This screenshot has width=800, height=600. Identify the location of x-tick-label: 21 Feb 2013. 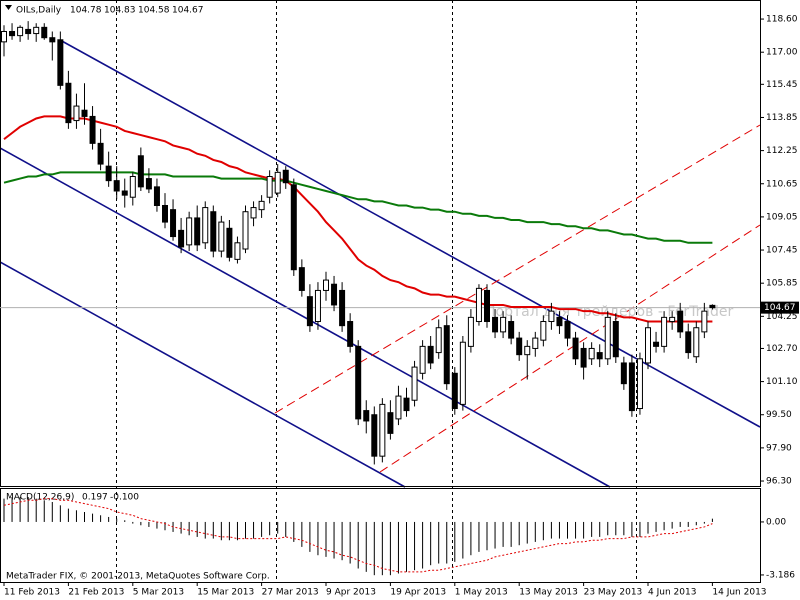
(96, 593).